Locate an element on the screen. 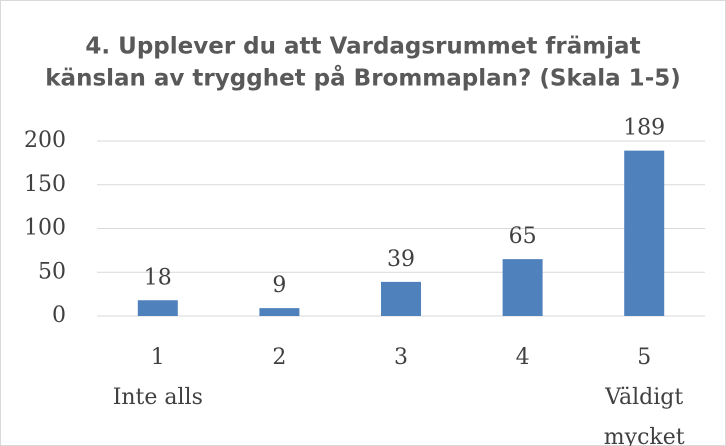  data-label: 65 is located at coordinates (523, 236).